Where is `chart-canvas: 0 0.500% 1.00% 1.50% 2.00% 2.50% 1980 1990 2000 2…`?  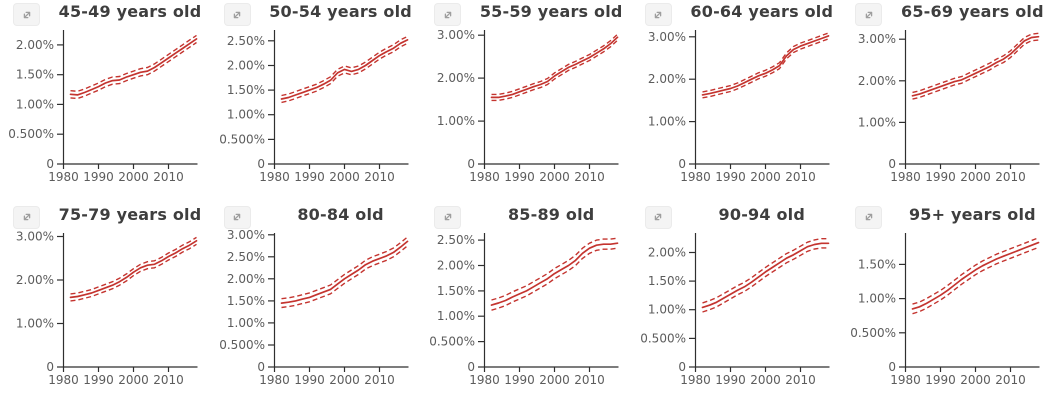 chart-canvas: 0 0.500% 1.00% 1.50% 2.00% 2.50% 1980 1990 2000 2… is located at coordinates (524, 309).